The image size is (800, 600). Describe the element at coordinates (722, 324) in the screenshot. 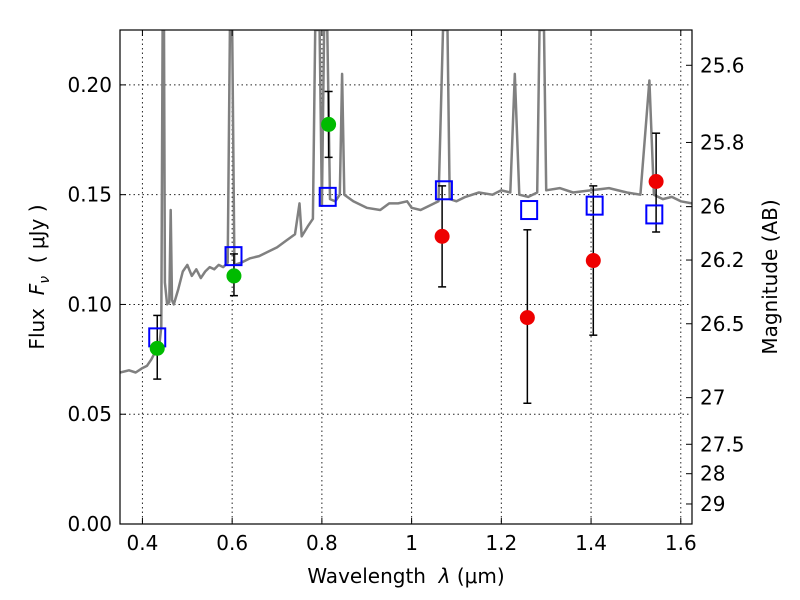

I see `y2-tick-label: 26.5` at that location.